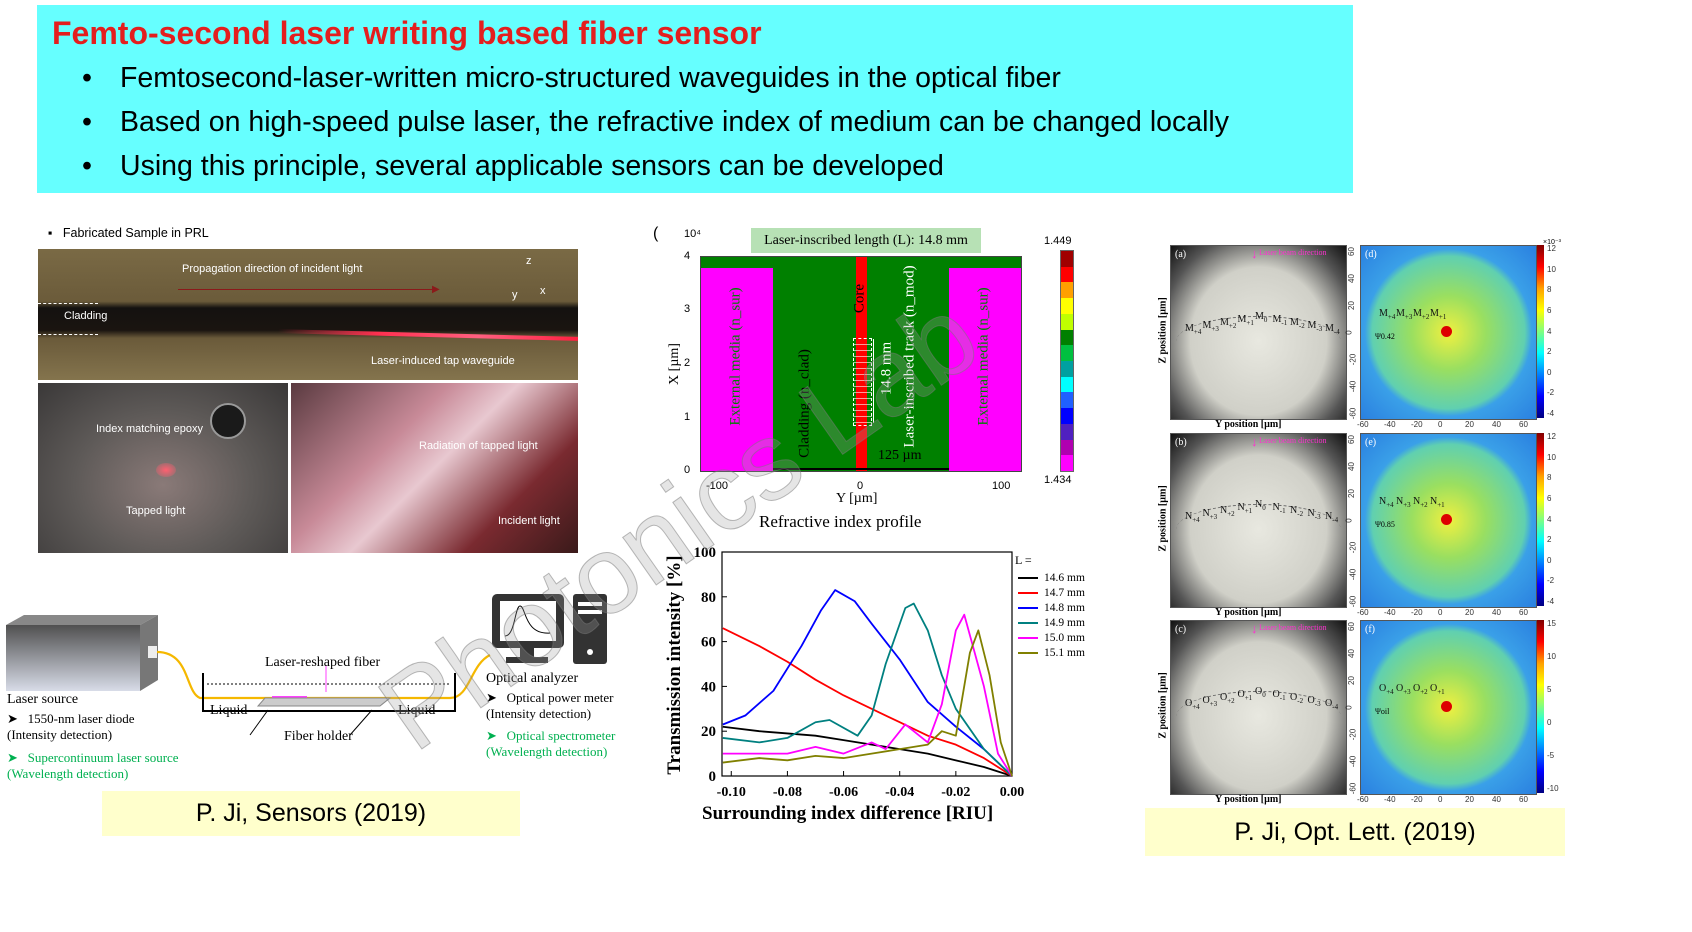 The width and height of the screenshot is (1692, 932). What do you see at coordinates (843, 792) in the screenshot?
I see `x-tick-label: -0.06` at bounding box center [843, 792].